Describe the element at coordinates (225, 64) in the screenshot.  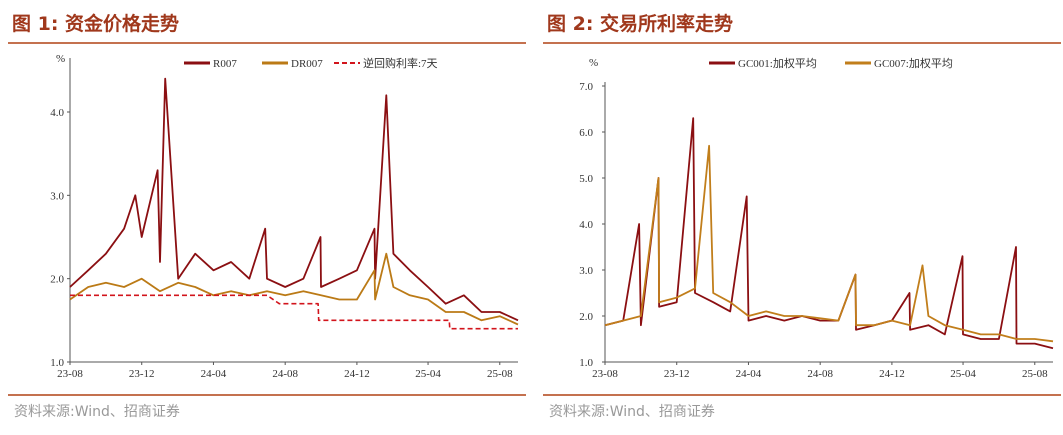
I see `legend-label: R007` at that location.